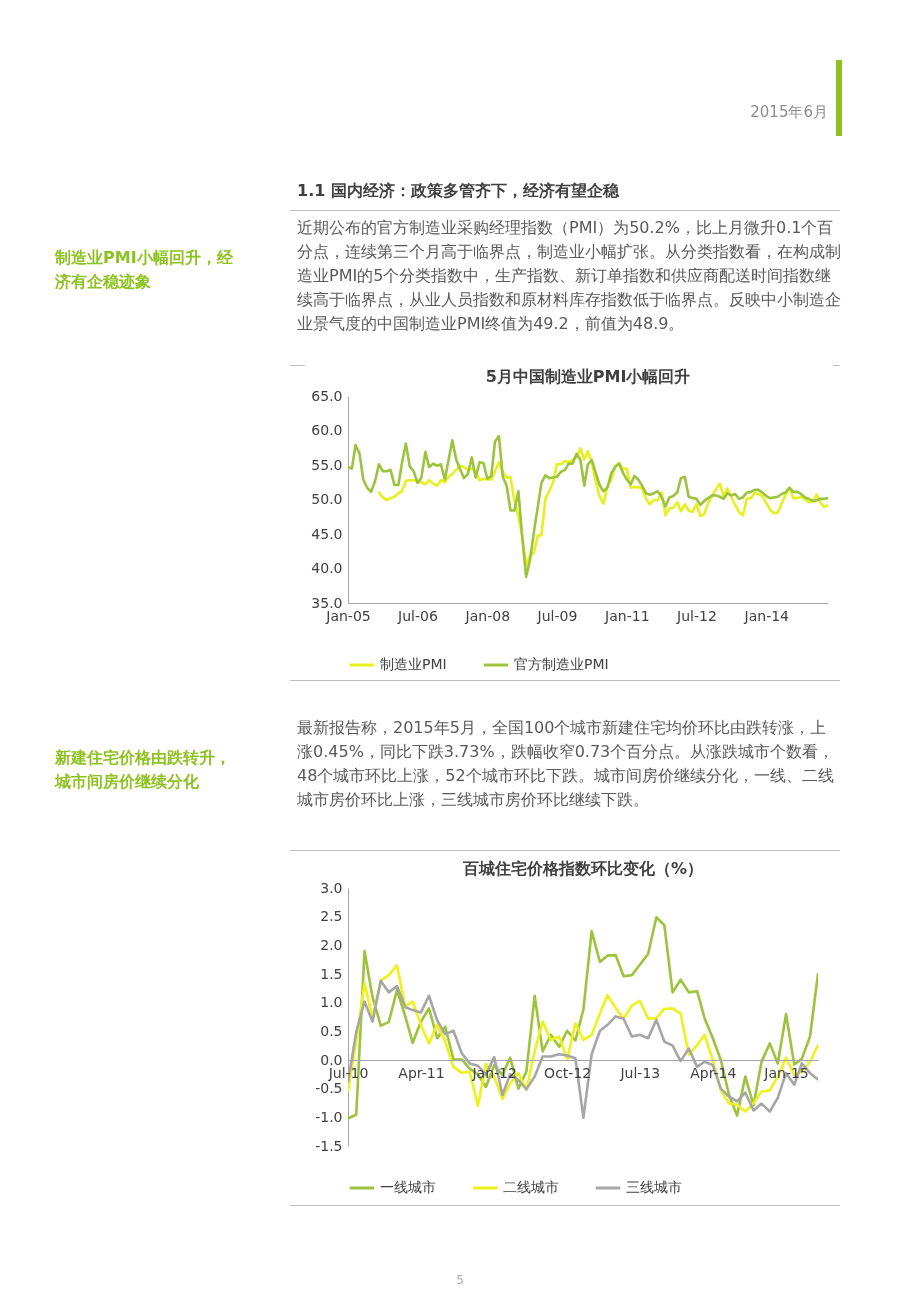  Describe the element at coordinates (460, 1280) in the screenshot. I see `text: 5` at that location.